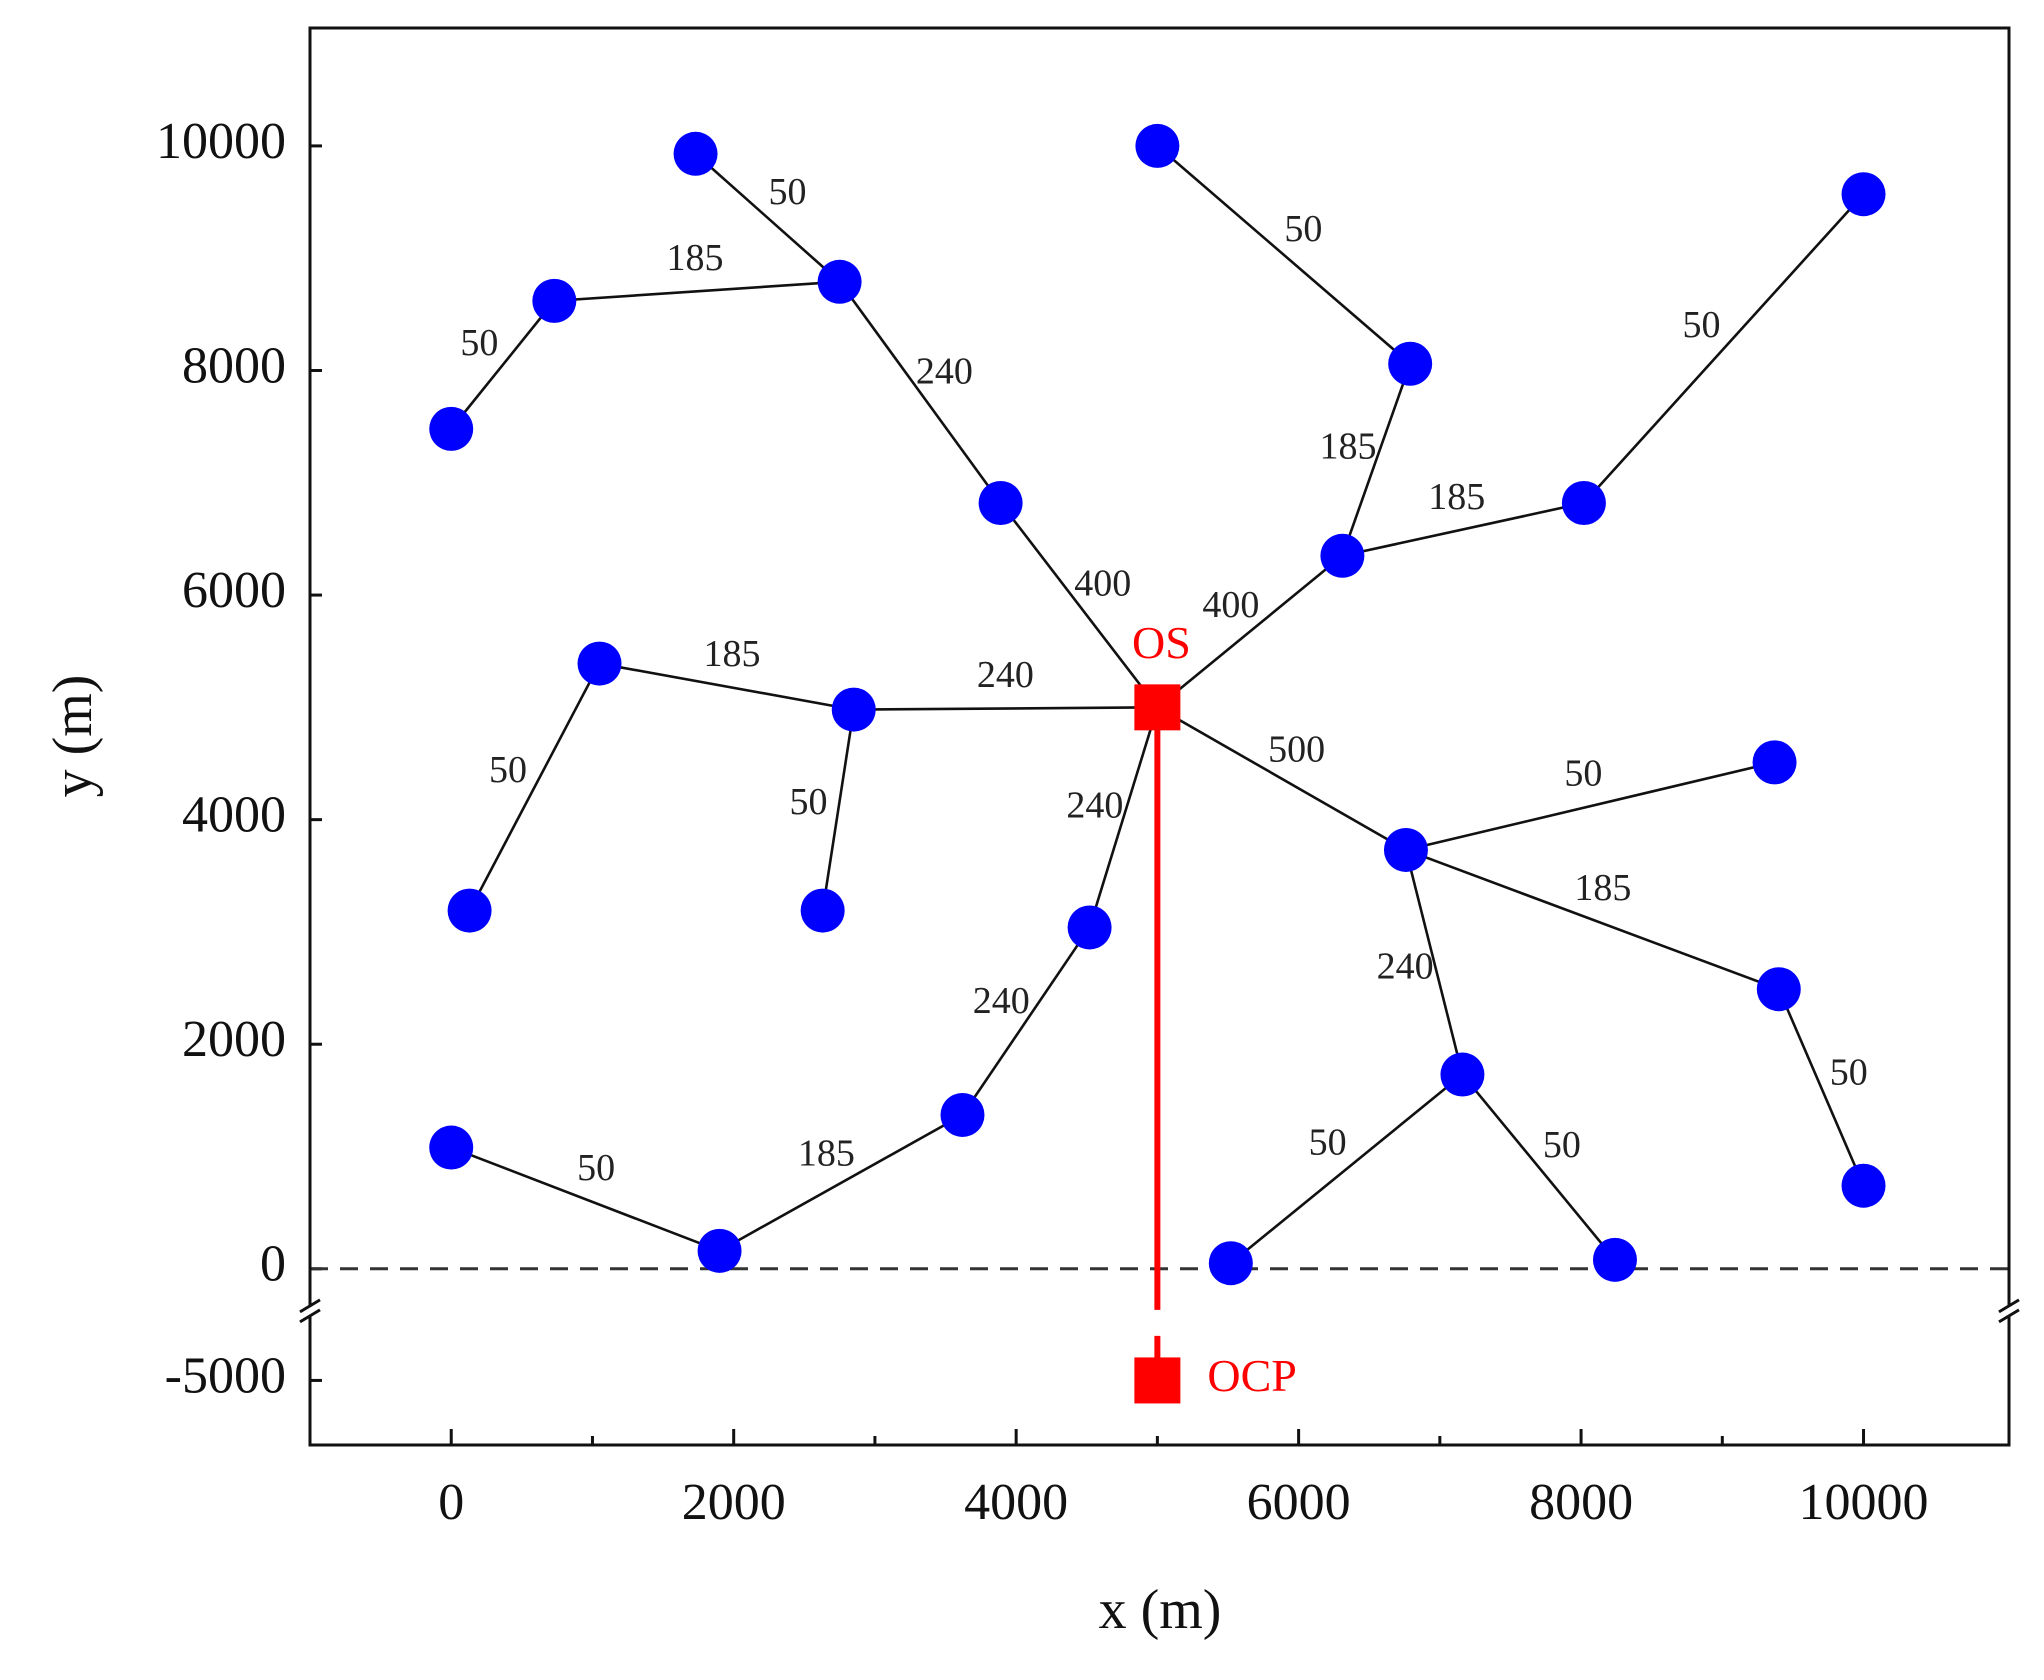  Describe the element at coordinates (734, 1502) in the screenshot. I see `x-tick-label: 2000` at that location.